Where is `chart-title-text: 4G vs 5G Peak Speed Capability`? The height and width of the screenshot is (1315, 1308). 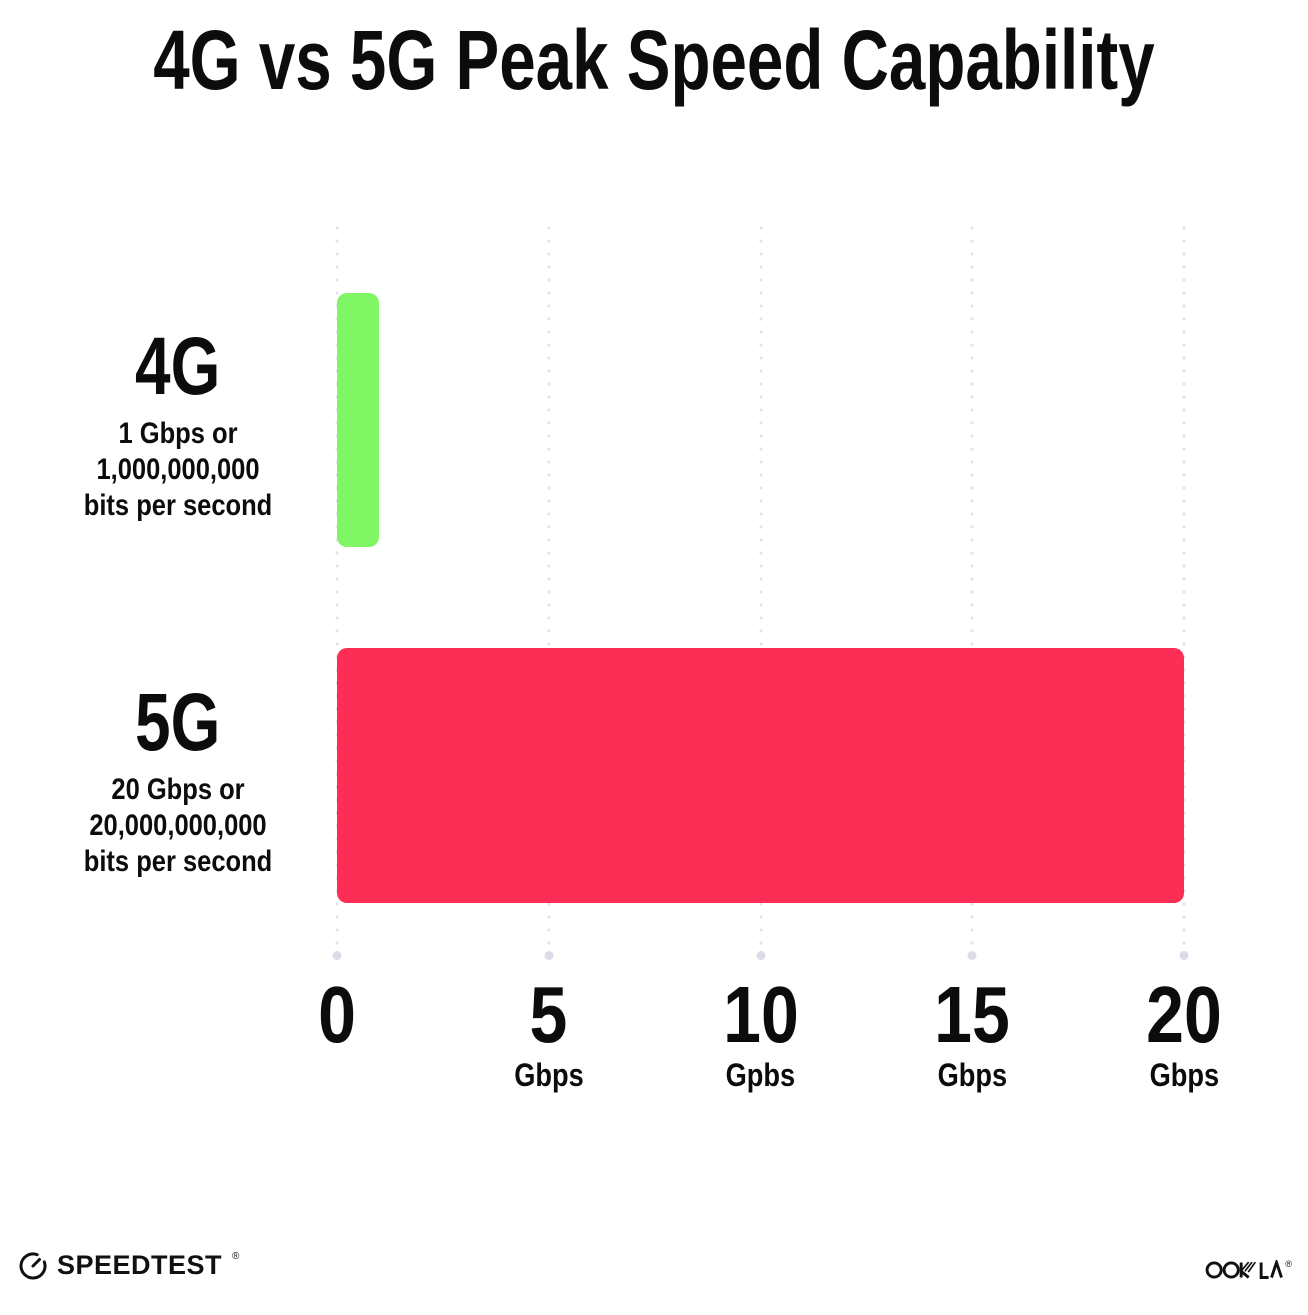
chart-title-text: 4G vs 5G Peak Speed Capability is located at coordinates (654, 60).